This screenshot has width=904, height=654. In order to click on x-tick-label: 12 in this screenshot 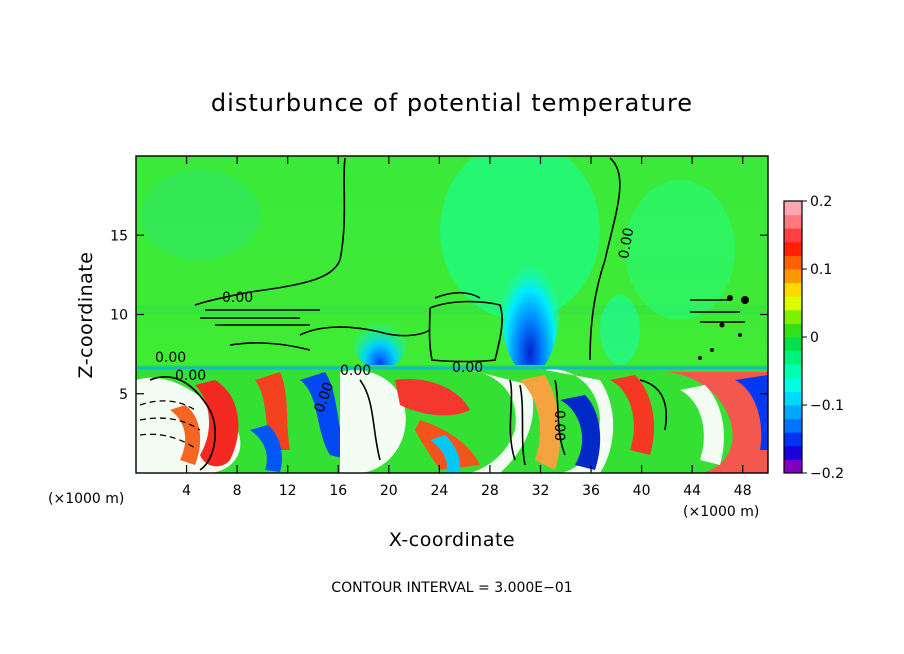, I will do `click(288, 491)`.